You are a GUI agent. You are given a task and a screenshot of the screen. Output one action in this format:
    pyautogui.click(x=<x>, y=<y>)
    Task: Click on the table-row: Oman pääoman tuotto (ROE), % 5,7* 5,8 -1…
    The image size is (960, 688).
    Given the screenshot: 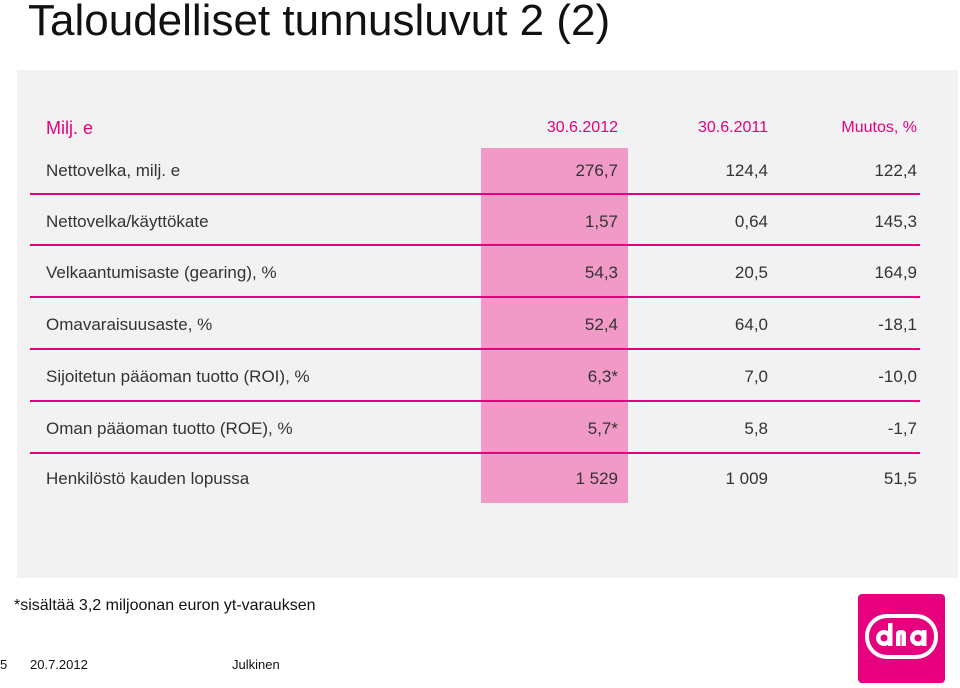 What is the action you would take?
    pyautogui.click(x=475, y=429)
    